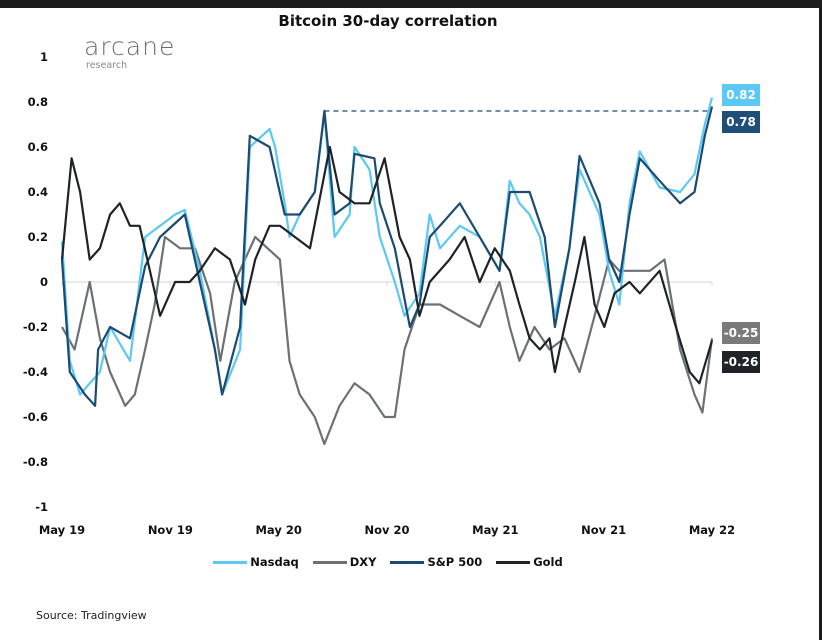 The width and height of the screenshot is (822, 640). I want to click on legend: Nasdaq DXY S&P 500 Gold, so click(388, 562).